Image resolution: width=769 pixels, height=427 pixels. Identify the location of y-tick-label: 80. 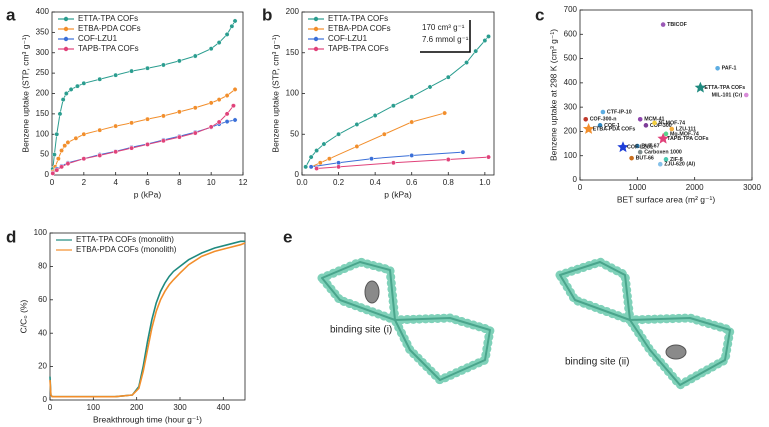
(42, 266).